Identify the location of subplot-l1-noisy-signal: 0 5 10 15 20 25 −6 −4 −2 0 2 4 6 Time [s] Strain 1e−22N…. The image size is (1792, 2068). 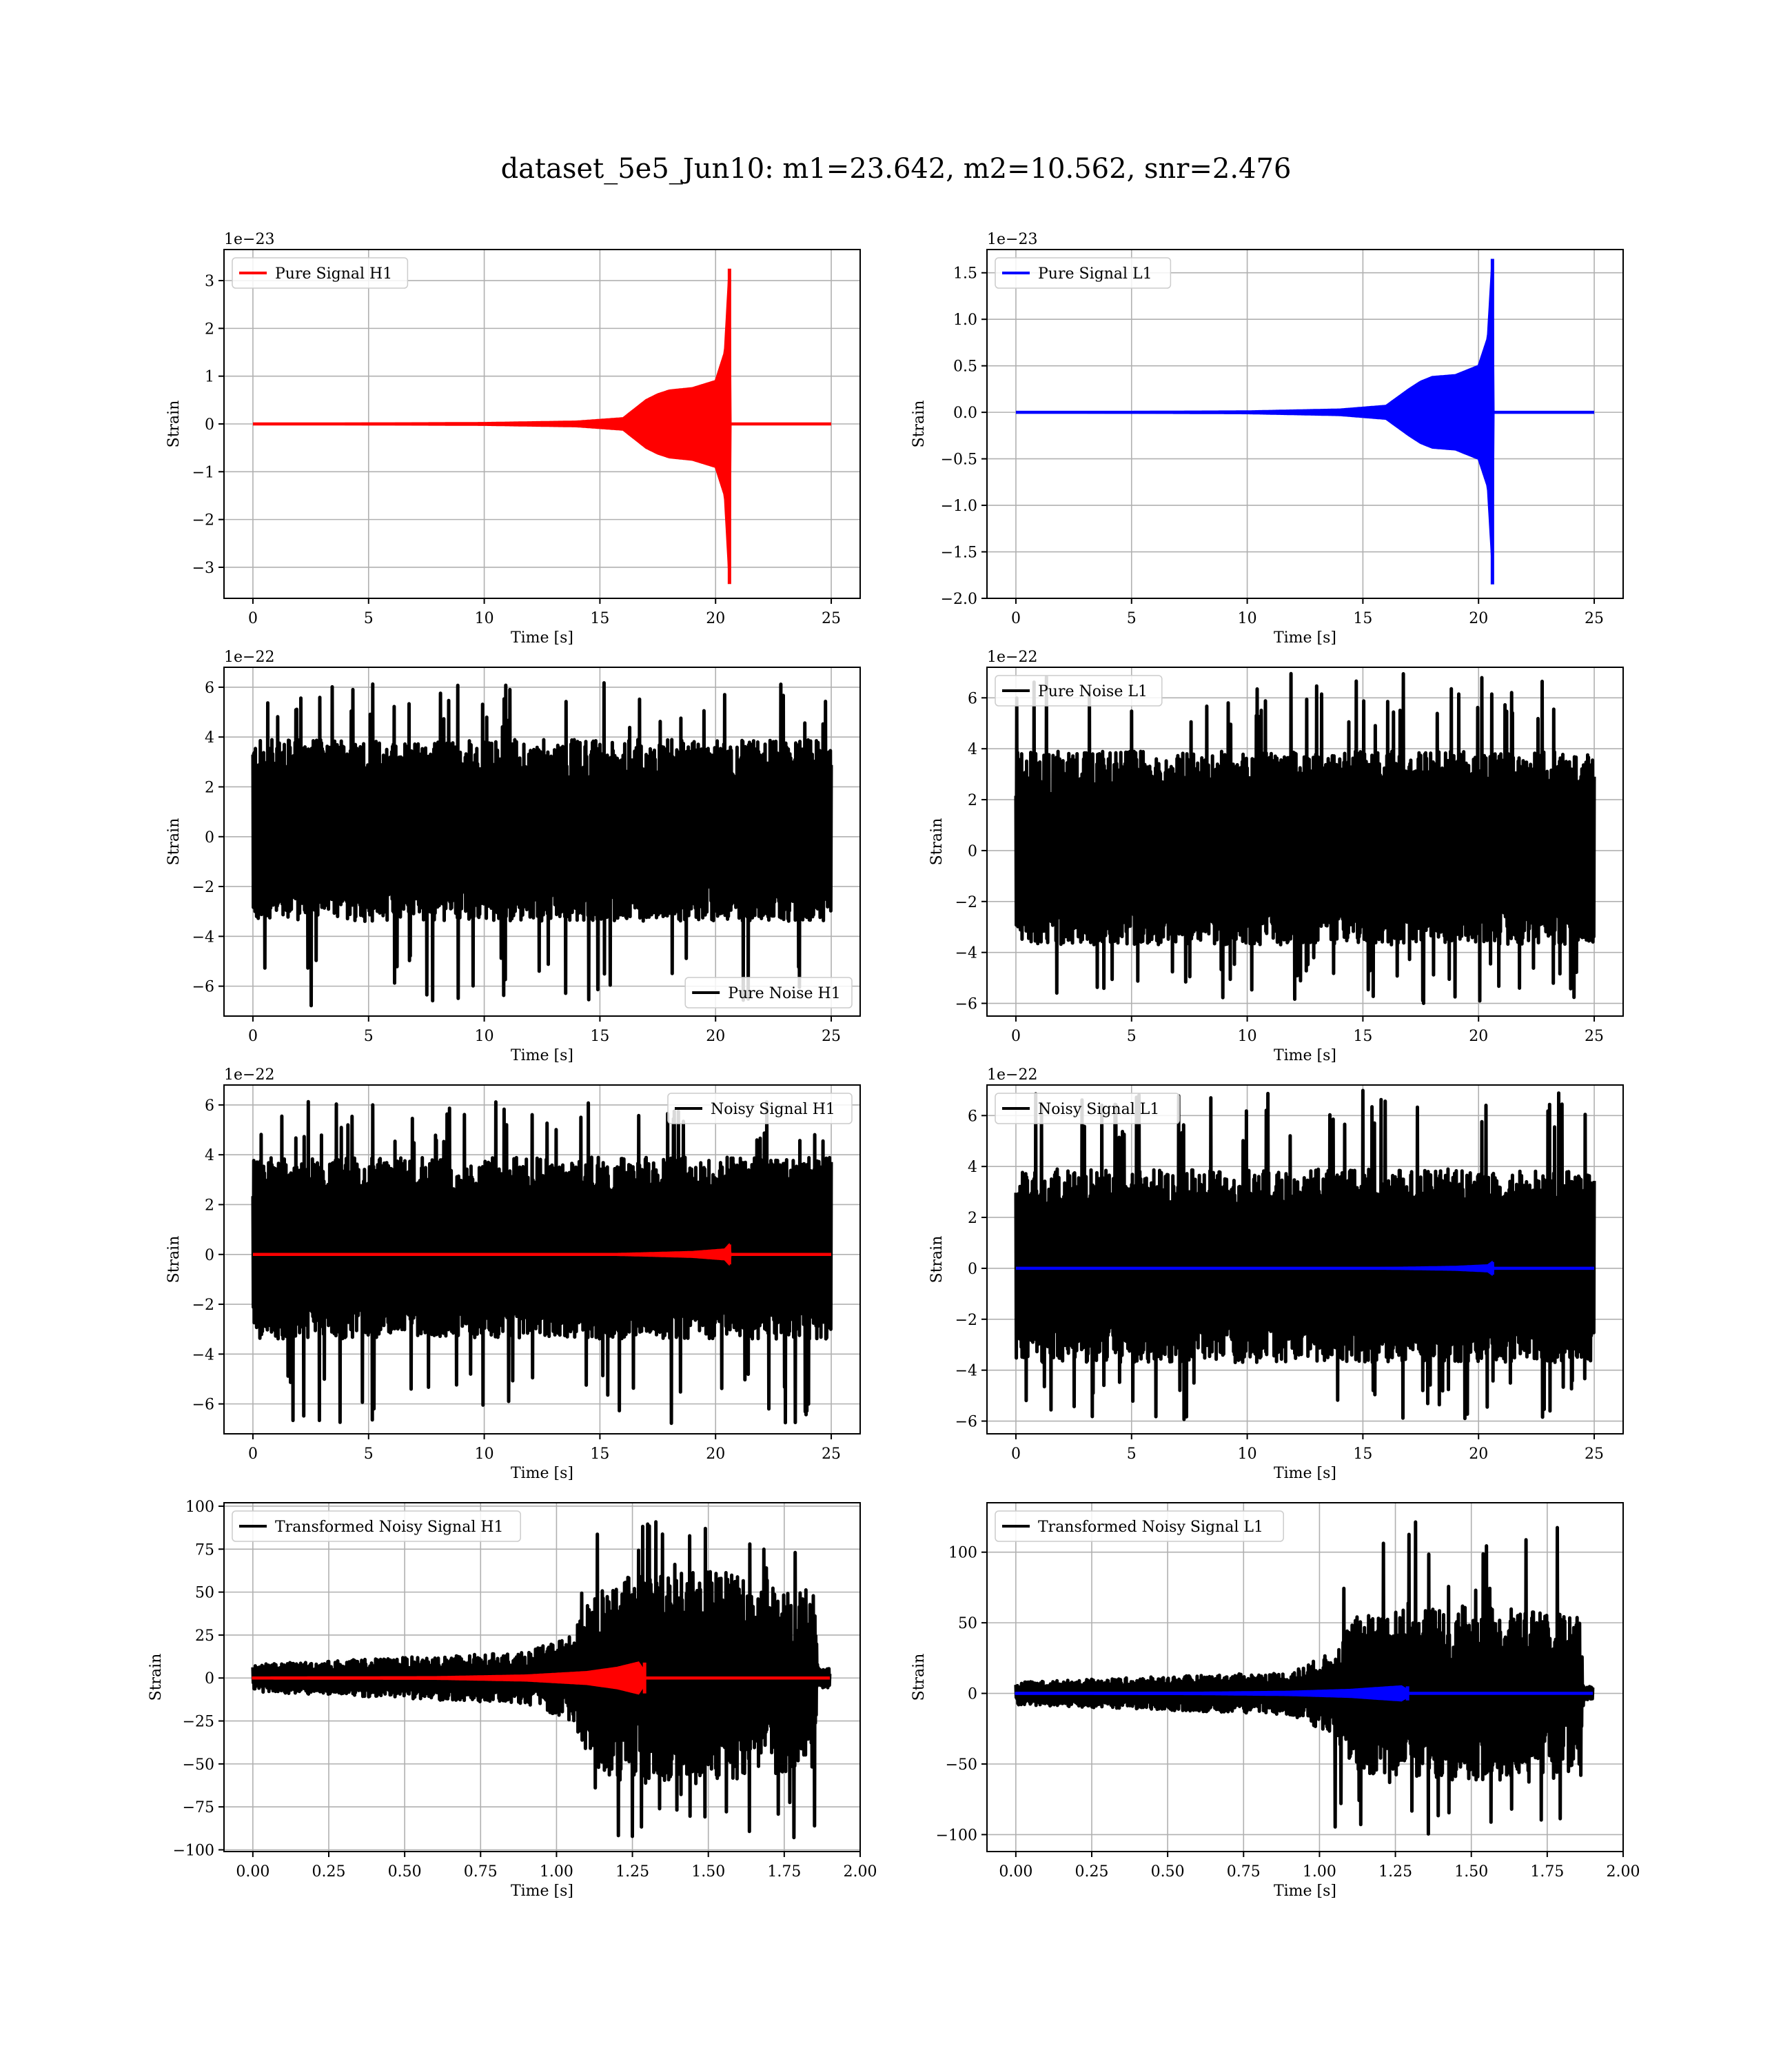
(1276, 1274).